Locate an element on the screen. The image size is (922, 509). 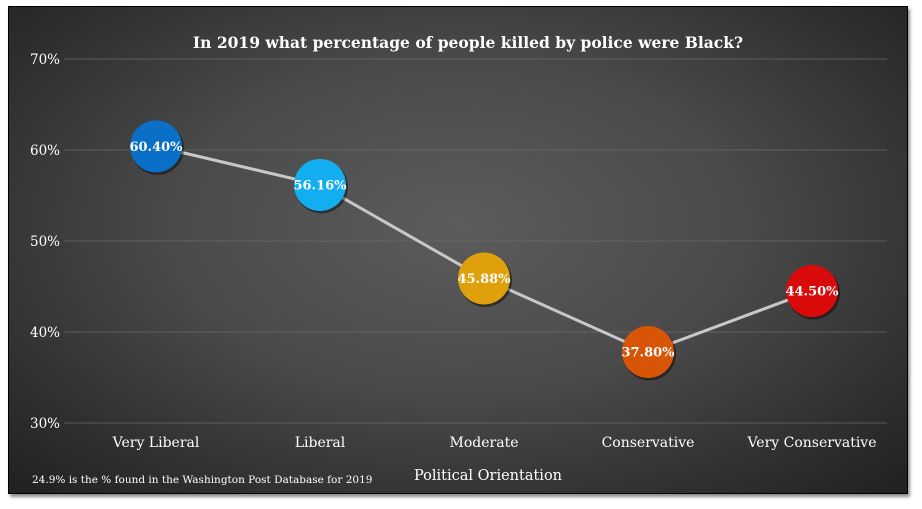
y-tick-label: 40% is located at coordinates (45, 333).